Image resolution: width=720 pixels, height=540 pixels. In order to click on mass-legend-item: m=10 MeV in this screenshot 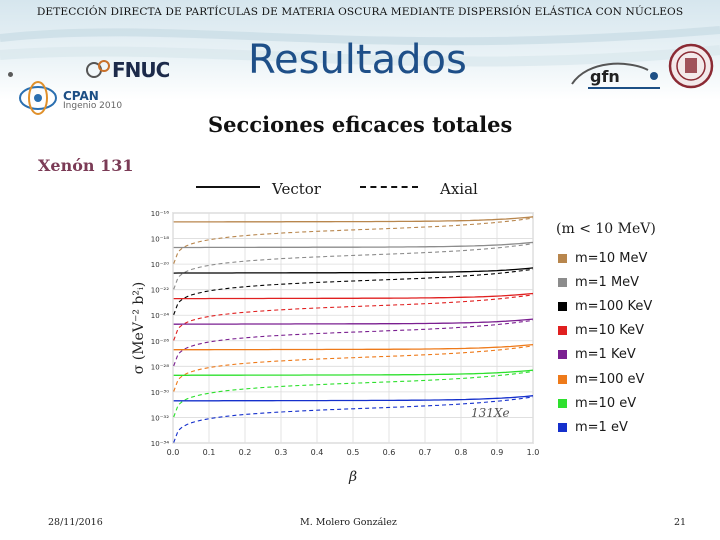, I will do `click(605, 258)`.